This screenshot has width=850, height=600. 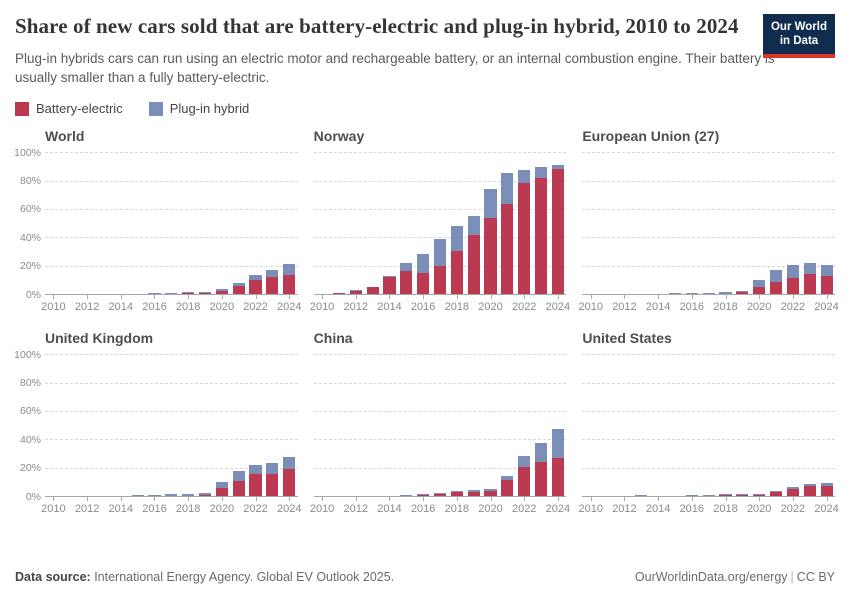 What do you see at coordinates (799, 36) in the screenshot?
I see `owid-logo: Our World in Data` at bounding box center [799, 36].